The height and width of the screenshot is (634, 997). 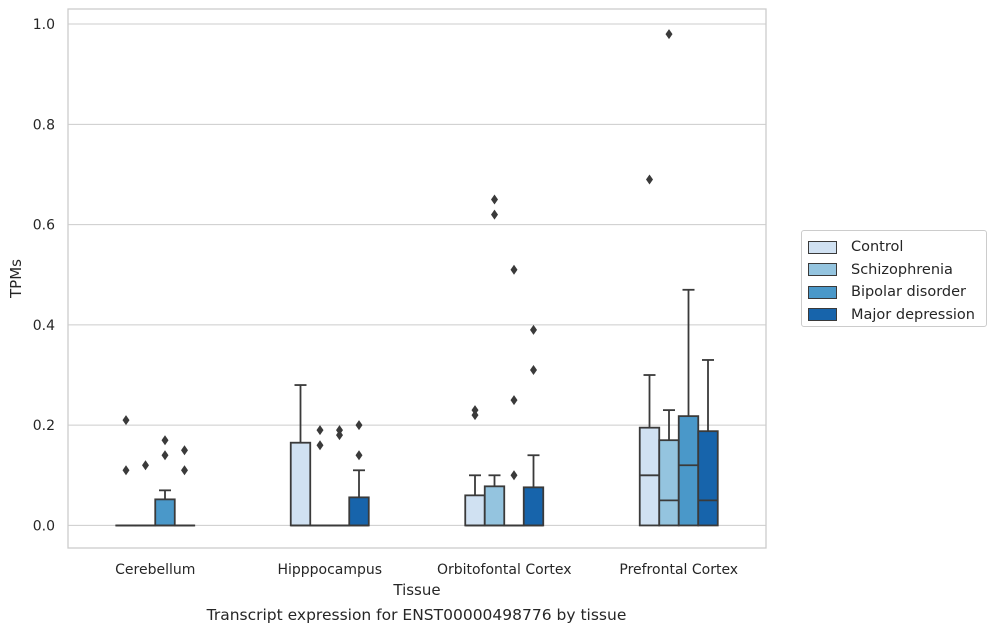 I want to click on legend-label-major-depression: Major depression, so click(x=913, y=314).